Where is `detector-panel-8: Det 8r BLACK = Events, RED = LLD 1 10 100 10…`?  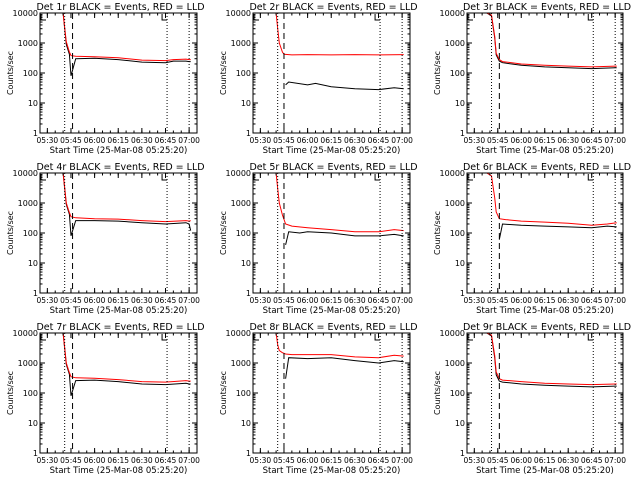
detector-panel-8: Det 8r BLACK = Events, RED = LLD 1 10 100 10… is located at coordinates (318, 399).